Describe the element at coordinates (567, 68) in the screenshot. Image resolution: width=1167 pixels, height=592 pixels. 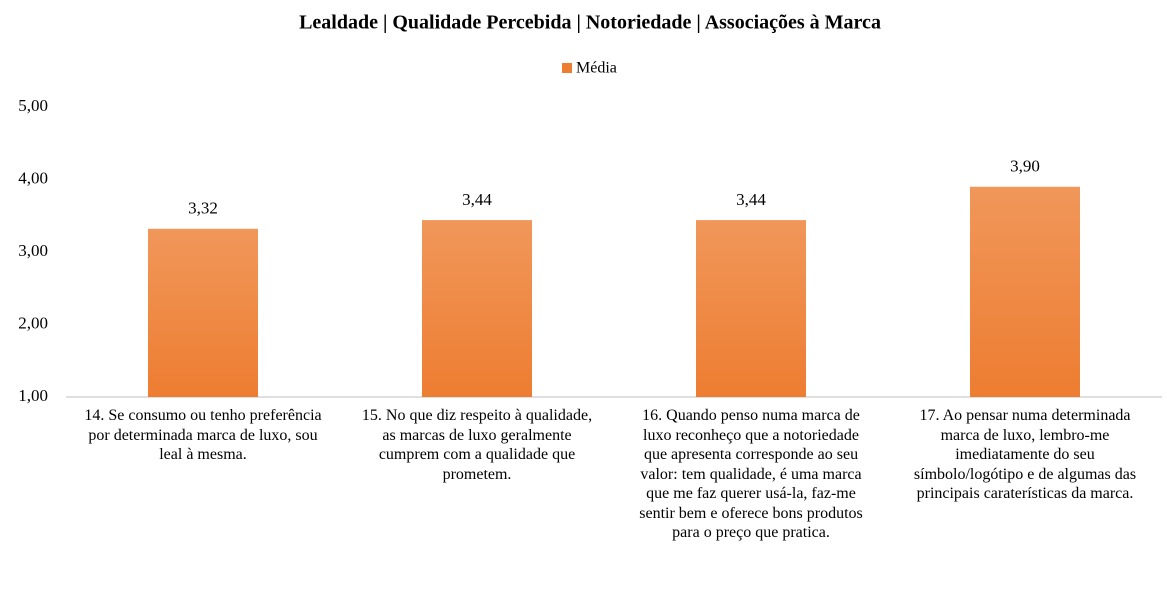
I see `legend-swatch` at that location.